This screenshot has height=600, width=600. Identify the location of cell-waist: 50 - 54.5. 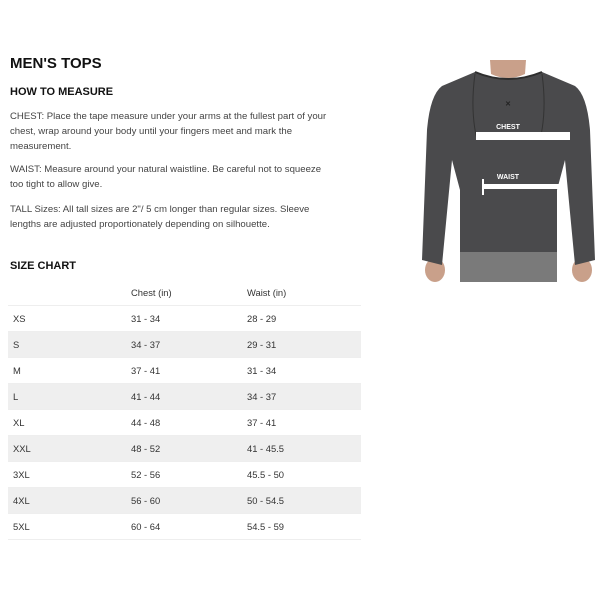
(304, 500).